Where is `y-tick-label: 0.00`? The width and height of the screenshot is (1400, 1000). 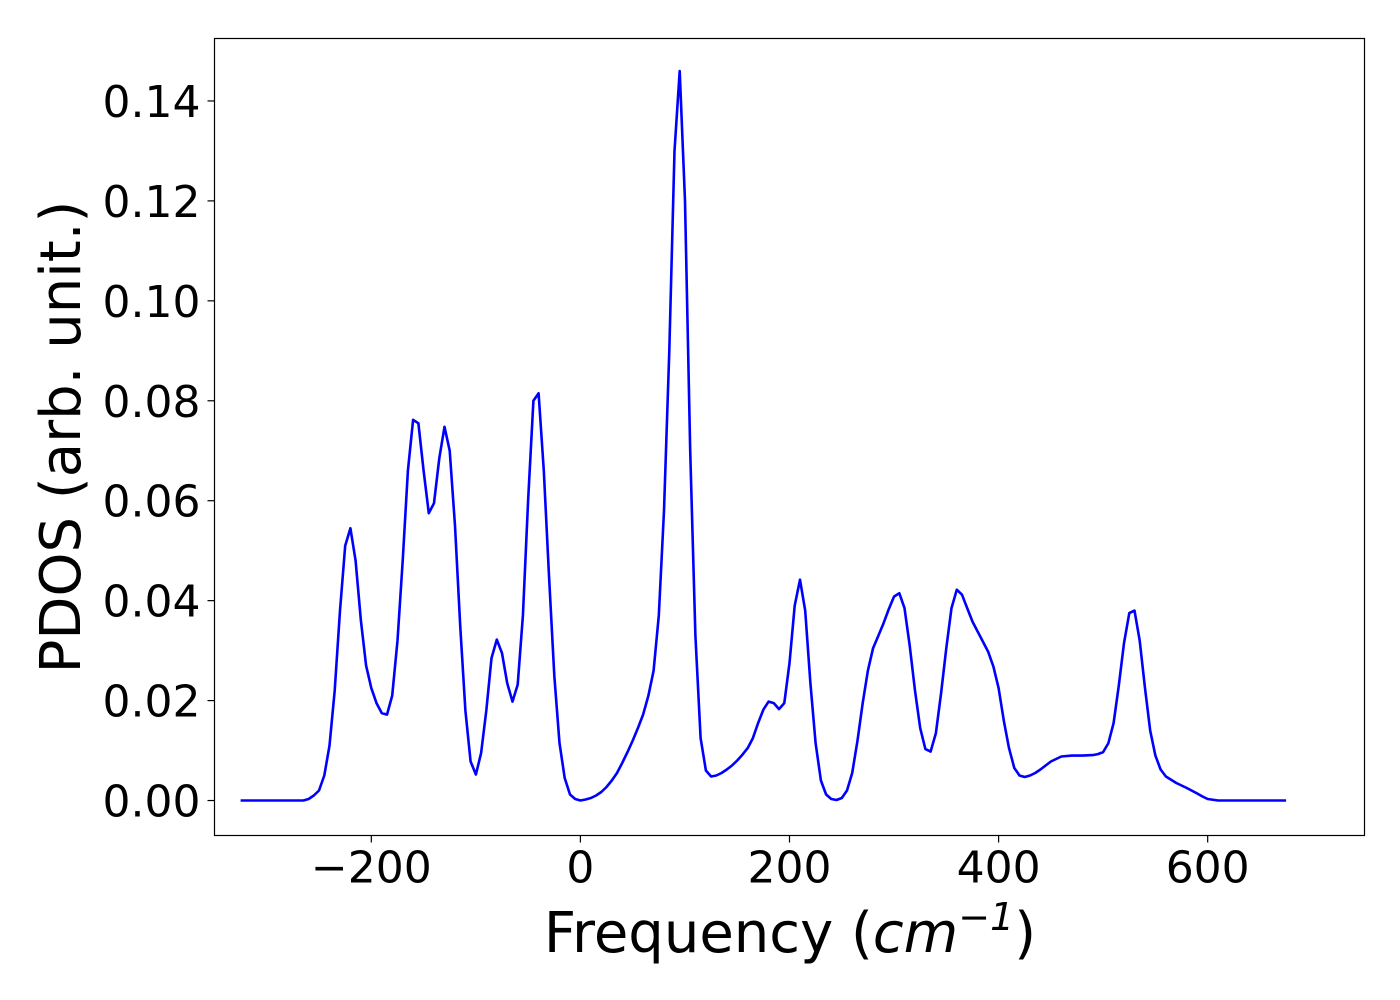 y-tick-label: 0.00 is located at coordinates (152, 802).